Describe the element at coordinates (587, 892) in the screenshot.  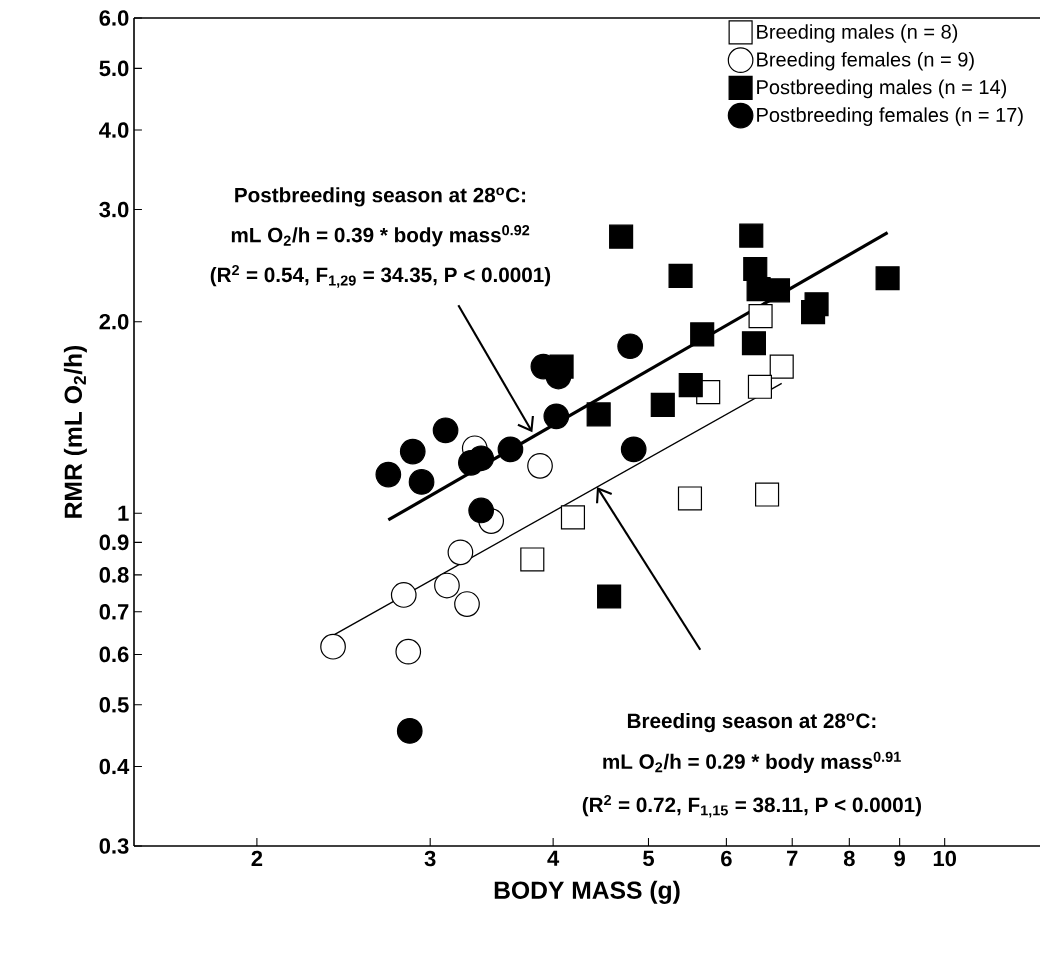
I see `x-axis-title: BODY MASS (g)` at that location.